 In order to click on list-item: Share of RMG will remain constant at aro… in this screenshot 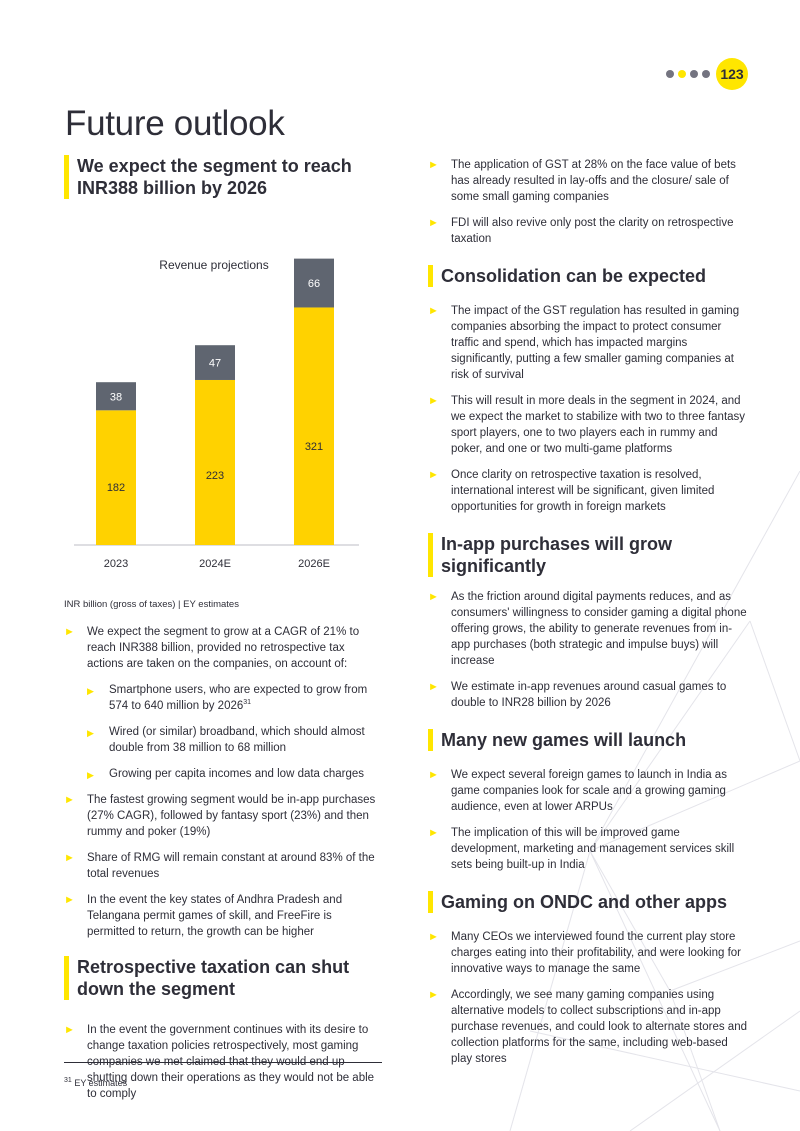, I will do `click(223, 866)`.